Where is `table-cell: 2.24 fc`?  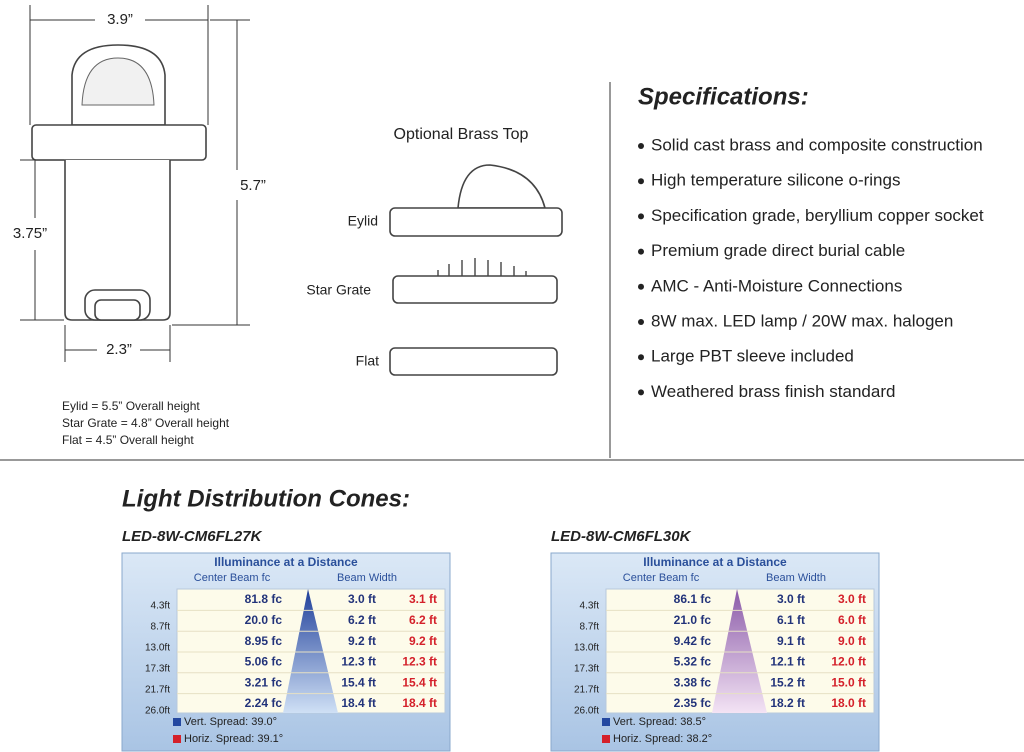
table-cell: 2.24 fc is located at coordinates (264, 703).